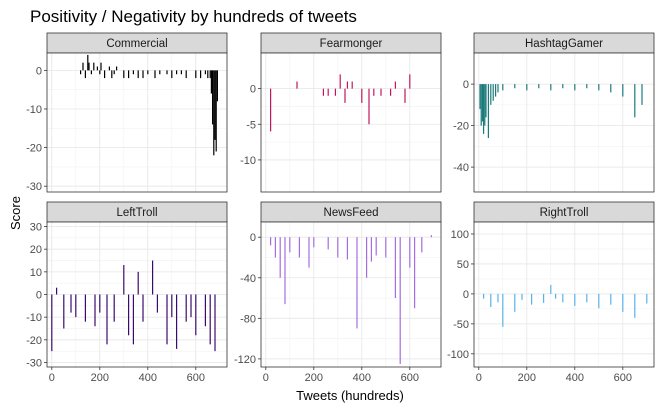 The width and height of the screenshot is (660, 408). What do you see at coordinates (251, 125) in the screenshot?
I see `y-tick-label: -5` at bounding box center [251, 125].